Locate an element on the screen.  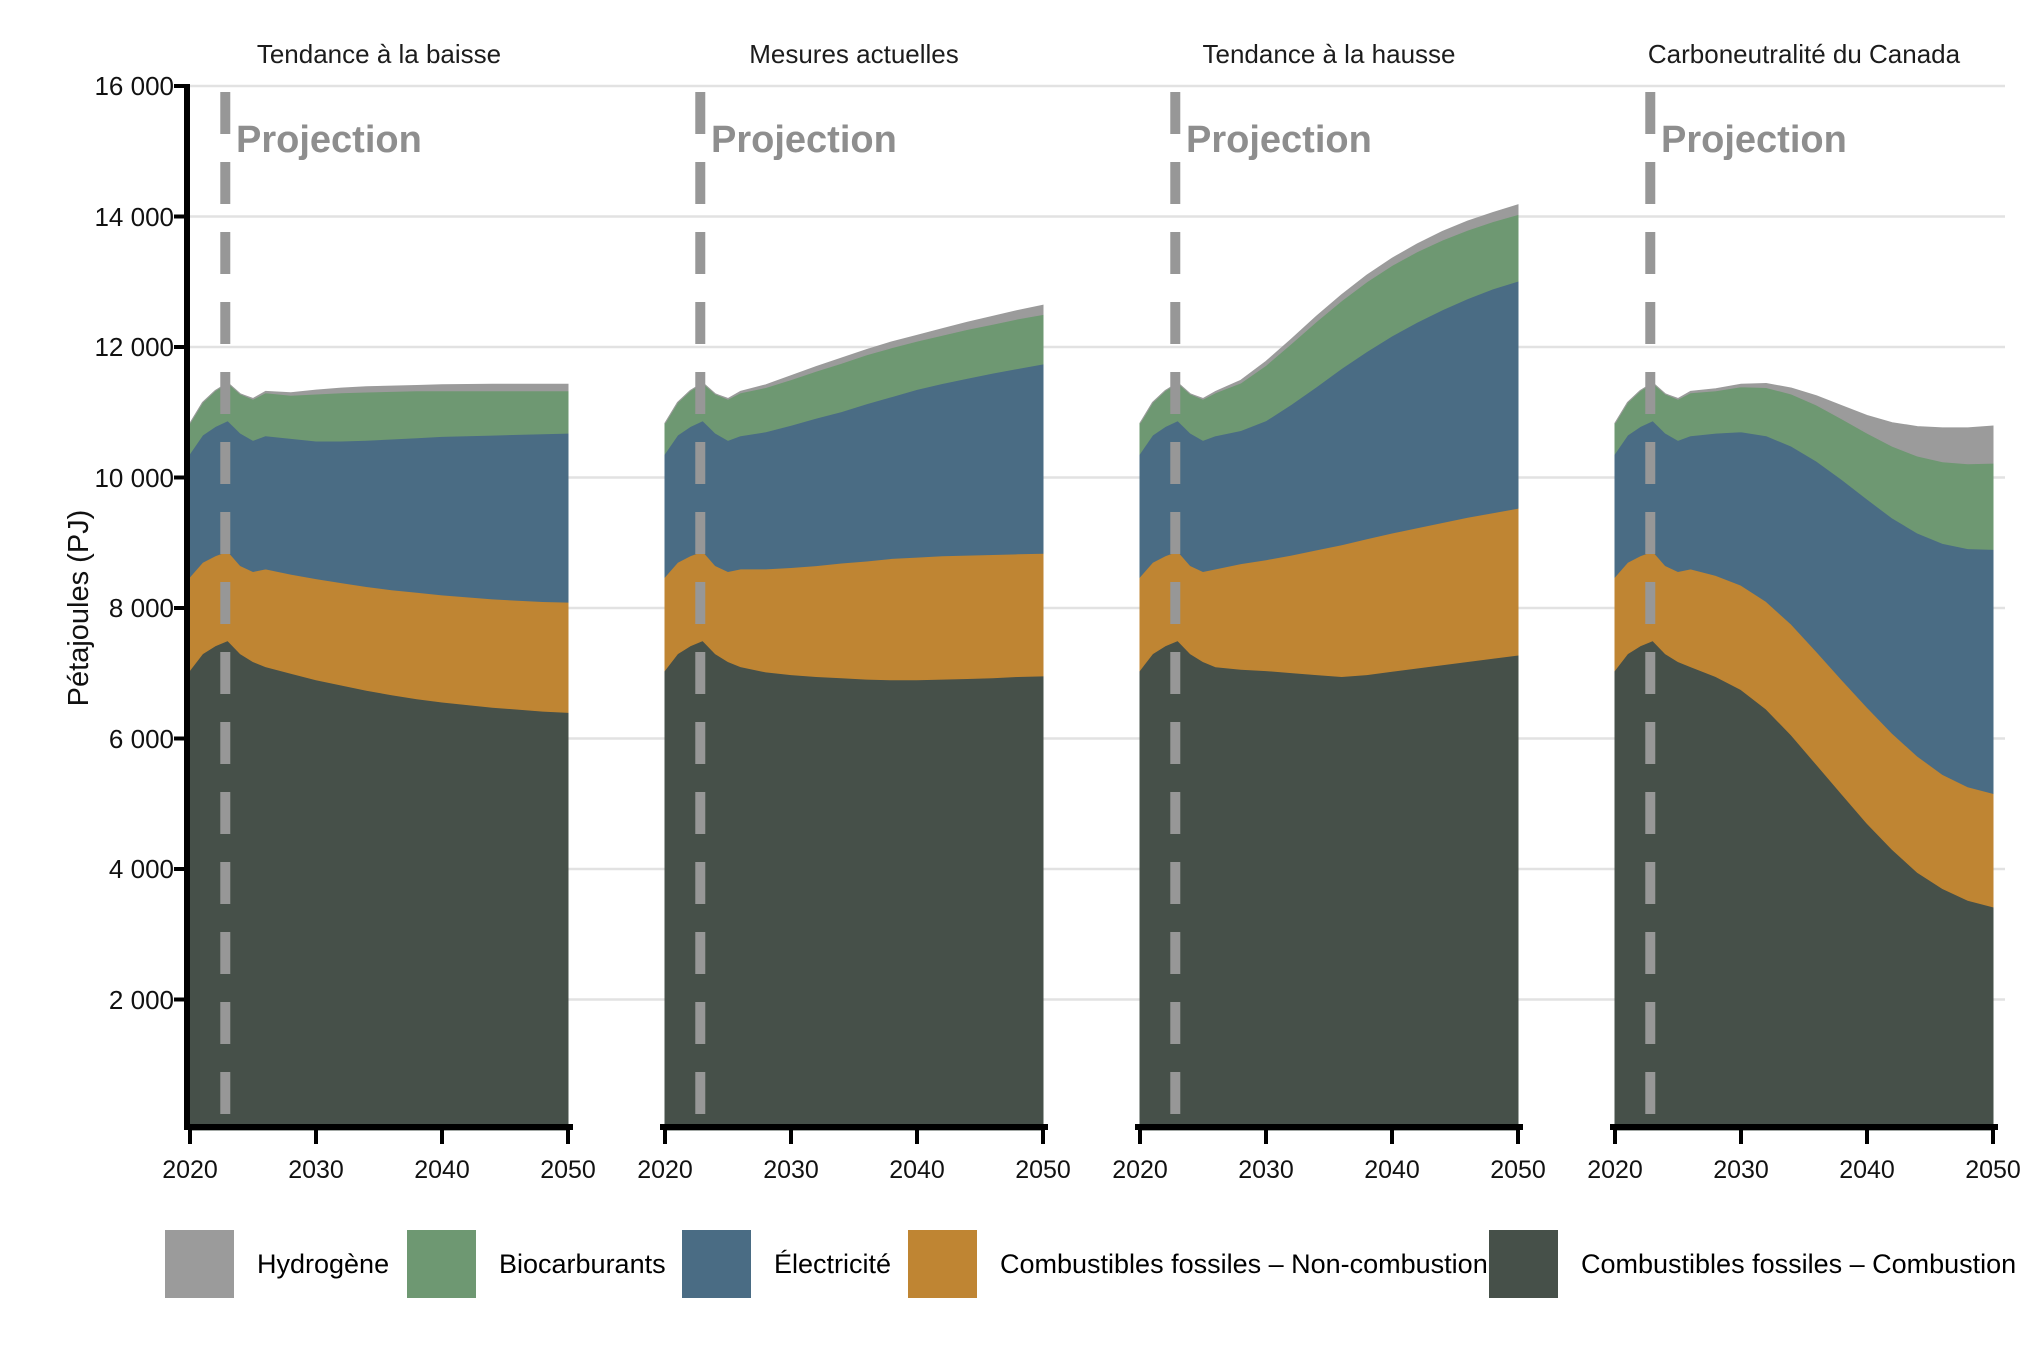
electricity-swatch is located at coordinates (716, 1264).